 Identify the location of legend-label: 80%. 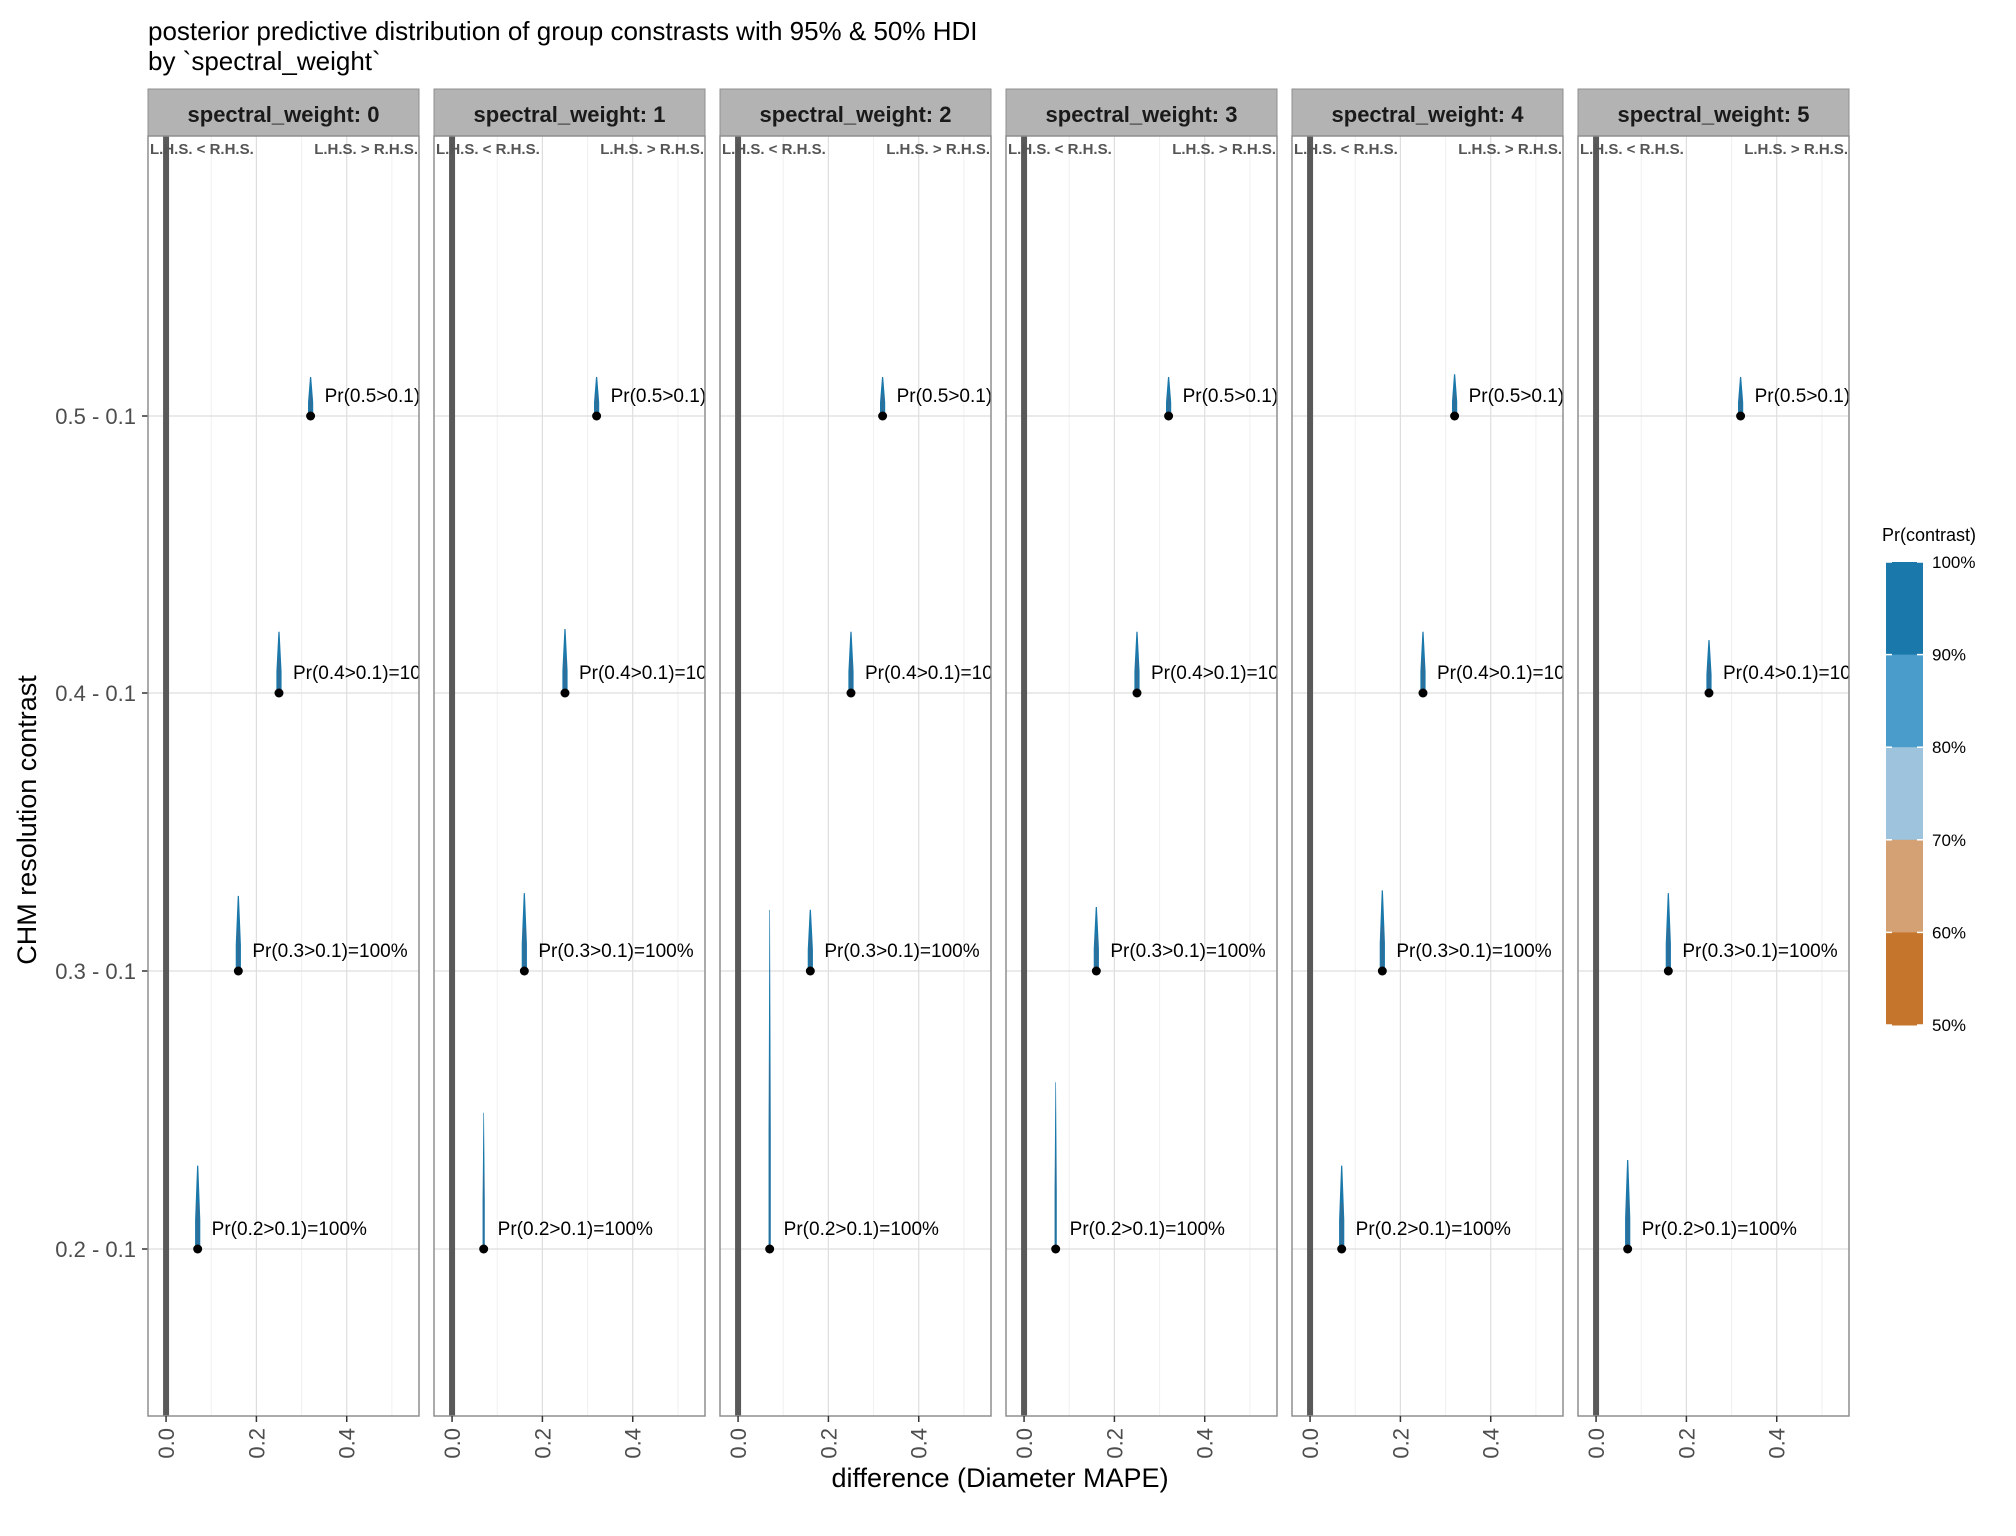
(1949, 747).